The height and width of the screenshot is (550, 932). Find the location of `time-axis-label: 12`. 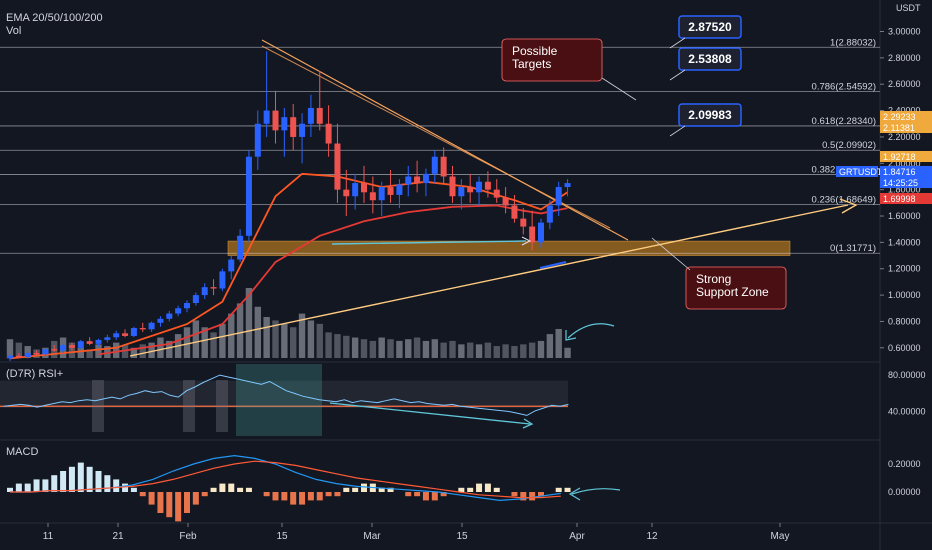

time-axis-label: 12 is located at coordinates (652, 536).